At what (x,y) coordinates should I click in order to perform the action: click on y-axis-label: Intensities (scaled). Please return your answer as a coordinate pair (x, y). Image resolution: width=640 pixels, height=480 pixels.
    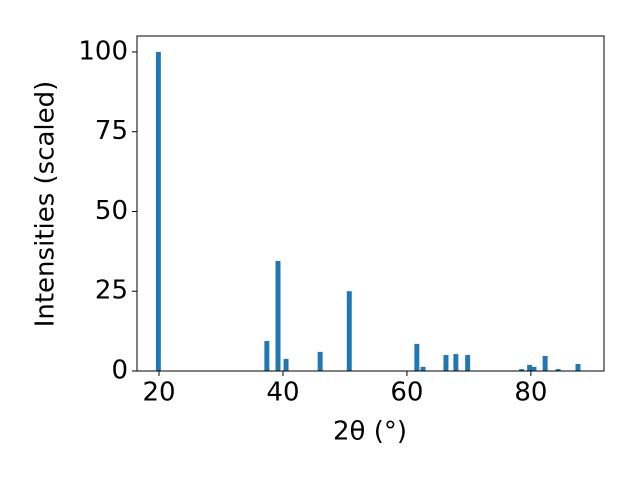
    Looking at the image, I should click on (46, 204).